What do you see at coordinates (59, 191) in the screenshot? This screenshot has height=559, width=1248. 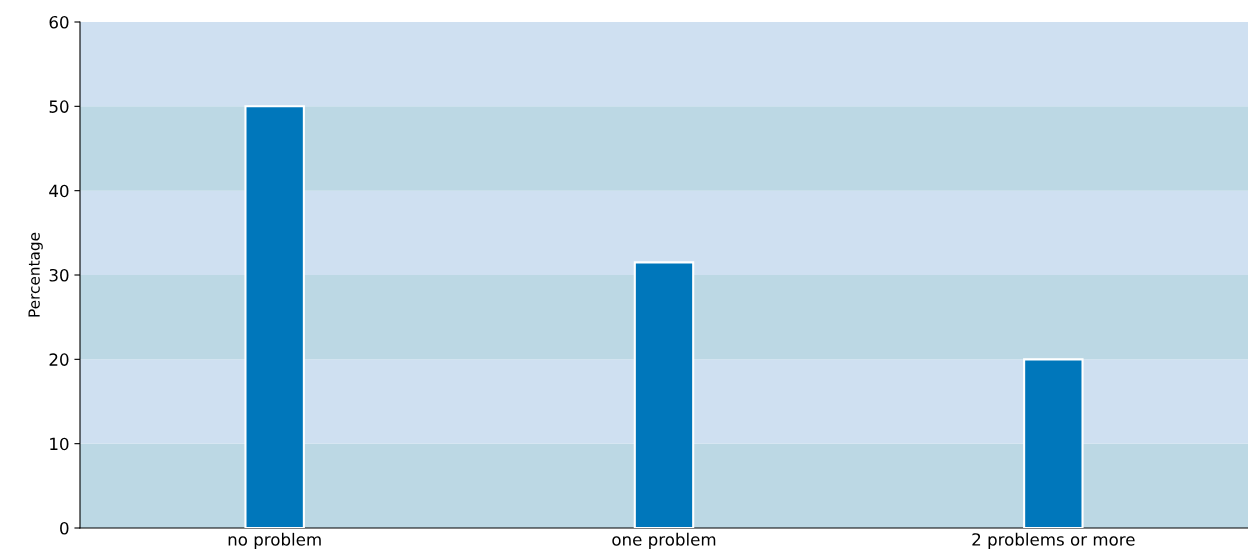 I see `y-tick-label: 40` at bounding box center [59, 191].